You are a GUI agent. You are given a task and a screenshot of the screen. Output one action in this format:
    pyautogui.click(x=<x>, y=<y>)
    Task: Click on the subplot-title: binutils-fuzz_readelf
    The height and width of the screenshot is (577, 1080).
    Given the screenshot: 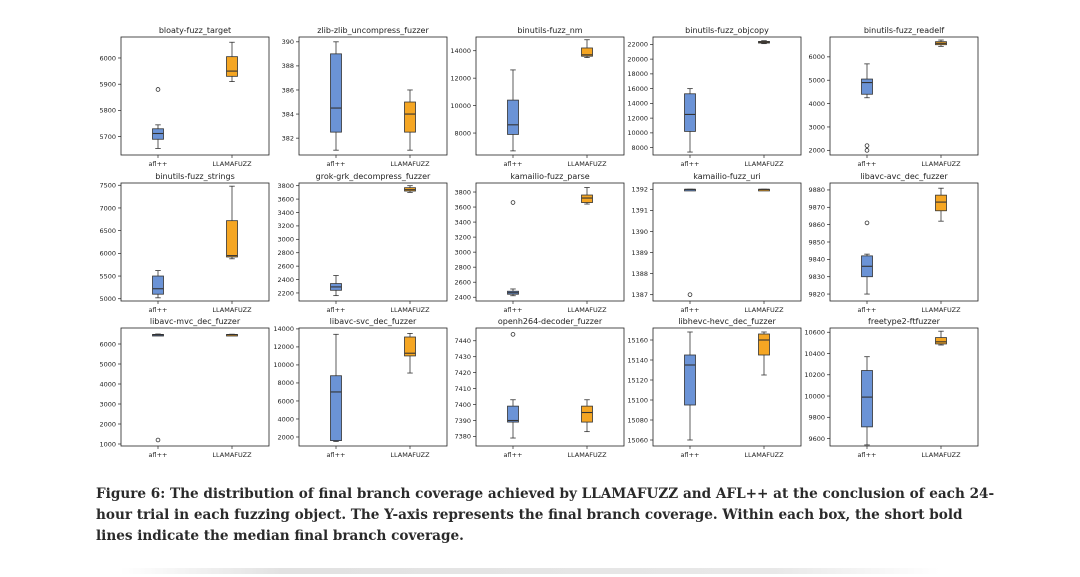 What is the action you would take?
    pyautogui.click(x=904, y=30)
    